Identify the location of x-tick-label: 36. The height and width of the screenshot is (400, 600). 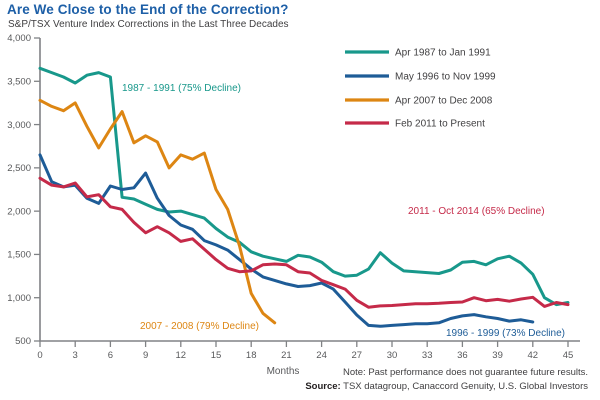
(462, 355).